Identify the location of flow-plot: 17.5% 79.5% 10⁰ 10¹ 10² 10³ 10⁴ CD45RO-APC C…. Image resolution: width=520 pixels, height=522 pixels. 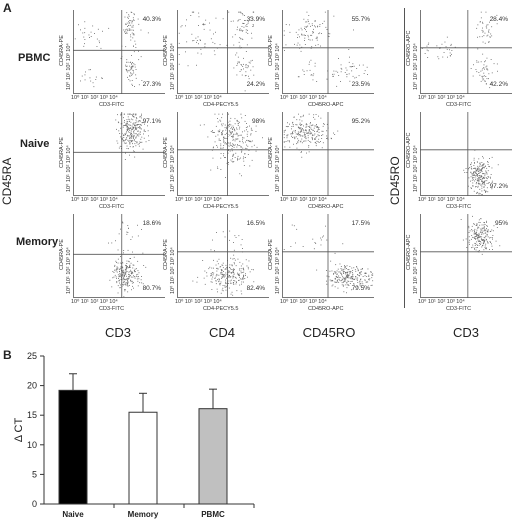
(321, 263).